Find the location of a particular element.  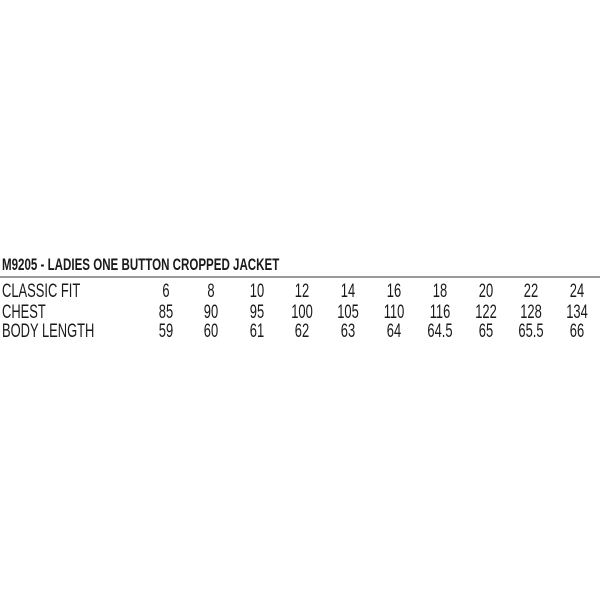

table-cell: 122 is located at coordinates (486, 312).